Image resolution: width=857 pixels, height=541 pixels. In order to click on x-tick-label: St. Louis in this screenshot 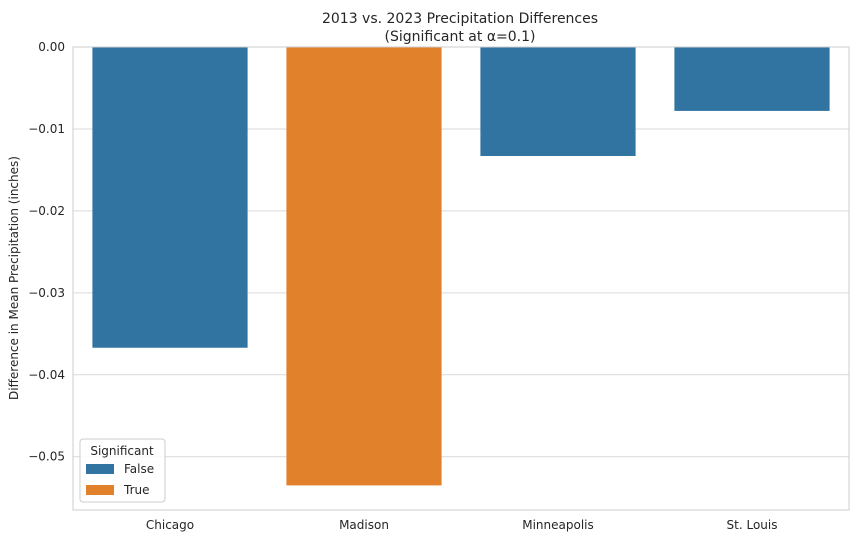, I will do `click(752, 525)`.